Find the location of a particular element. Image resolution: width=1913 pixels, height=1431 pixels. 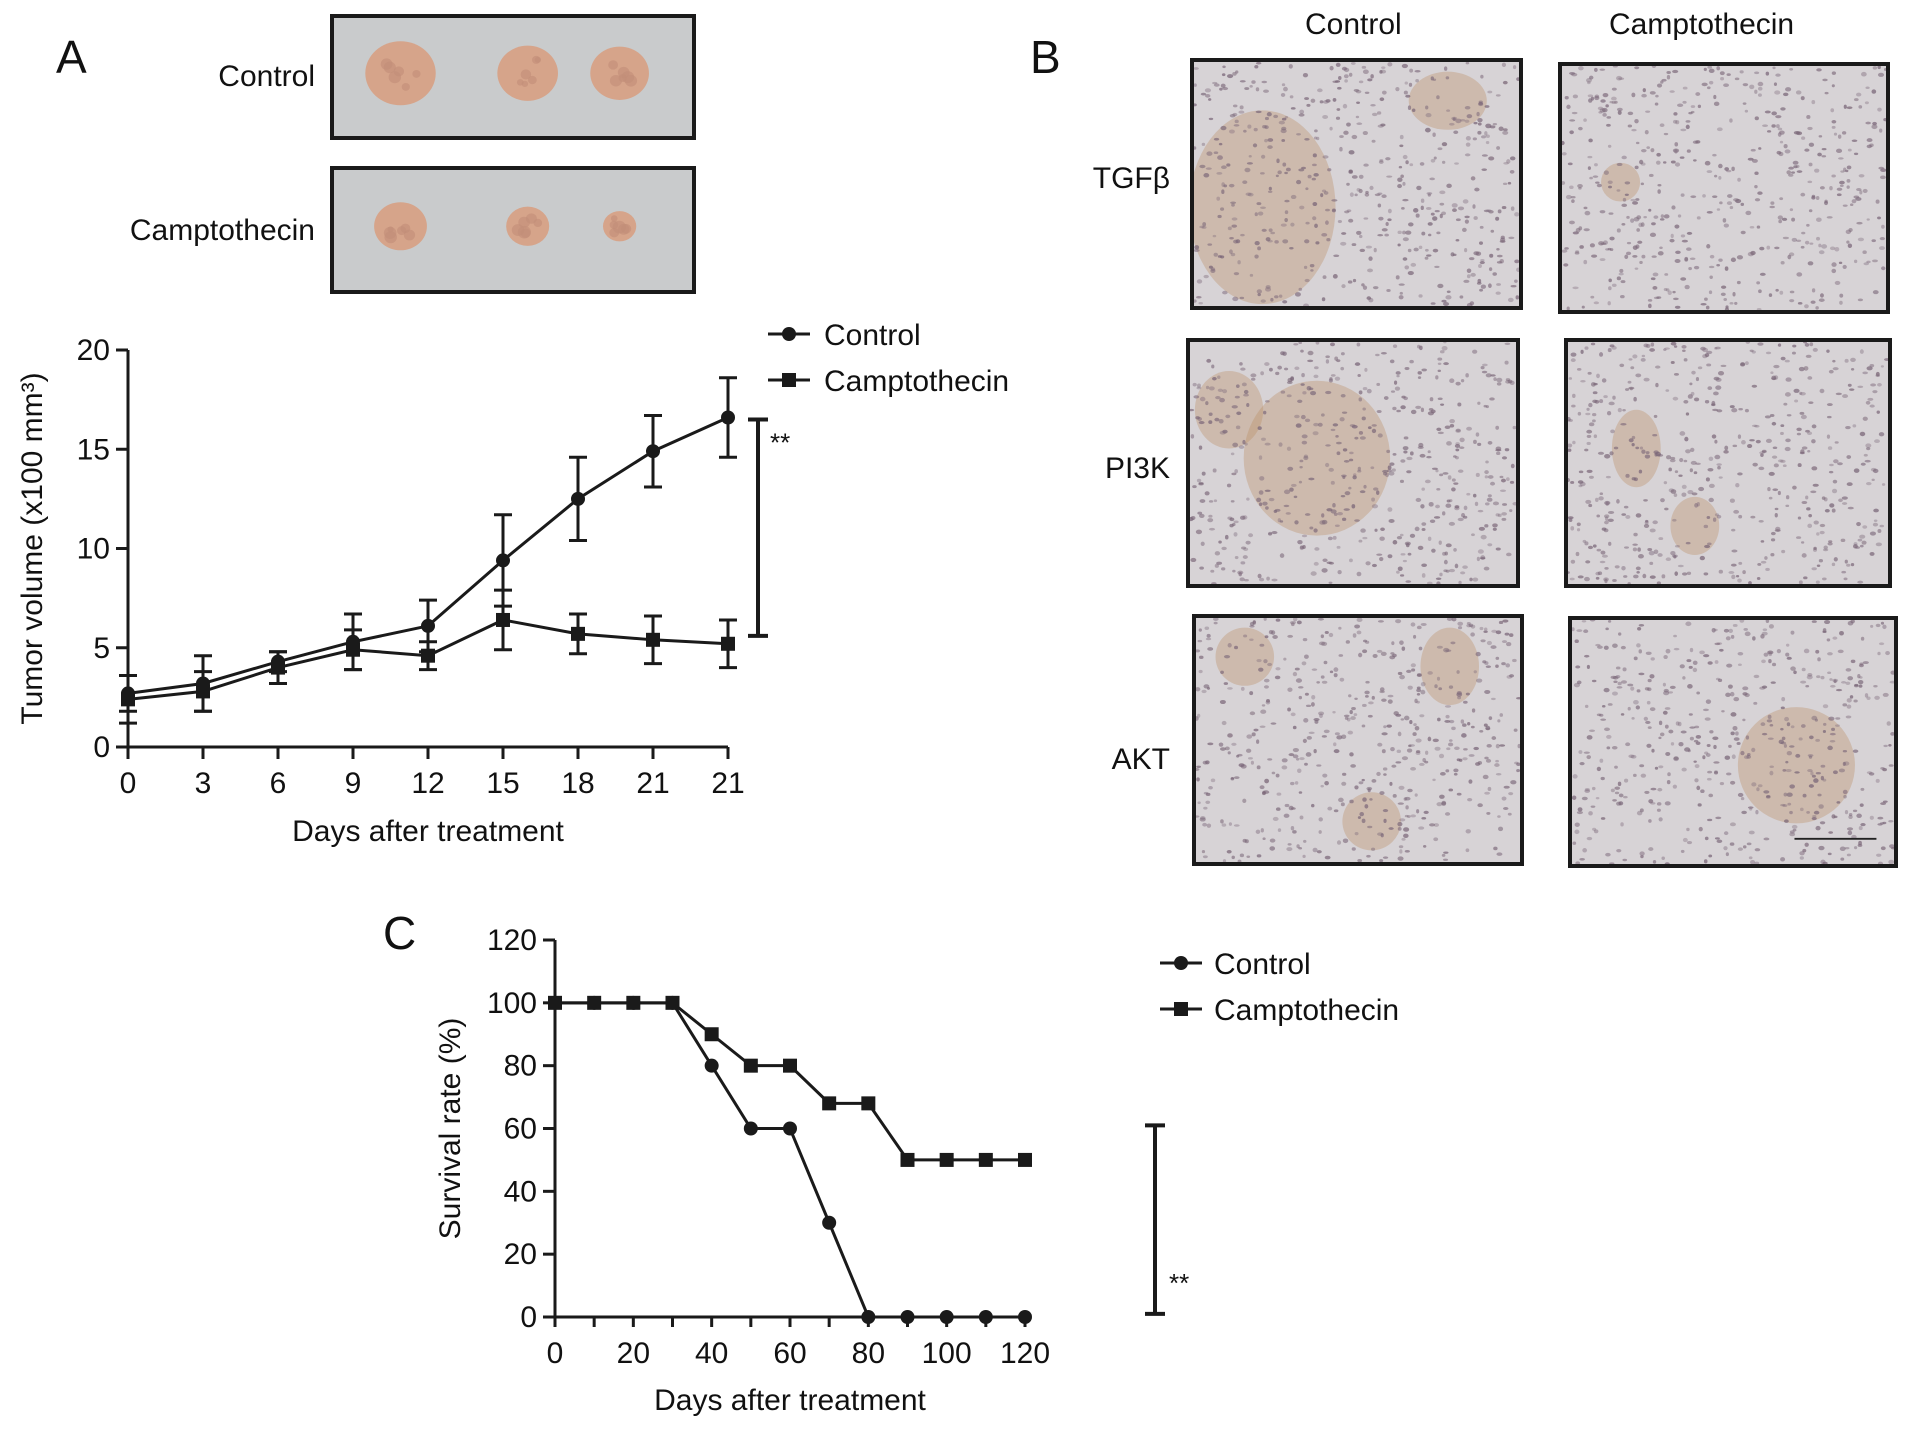

y-tick-label: 10 is located at coordinates (93, 549).